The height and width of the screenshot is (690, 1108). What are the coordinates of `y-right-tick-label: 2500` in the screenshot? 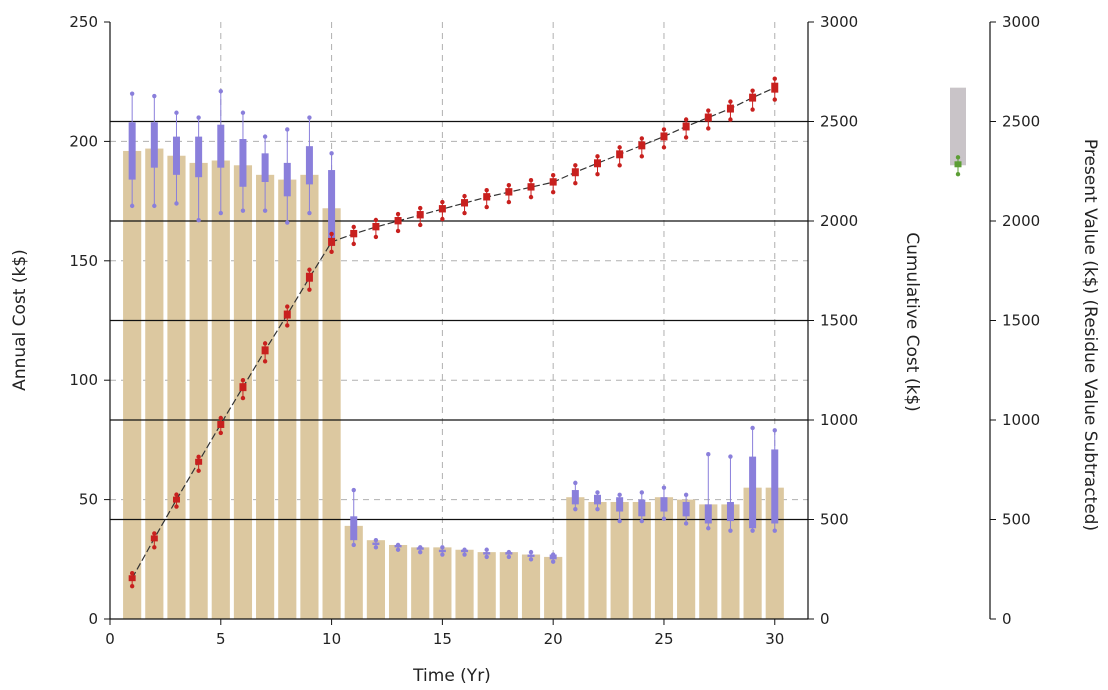 It's located at (839, 122).